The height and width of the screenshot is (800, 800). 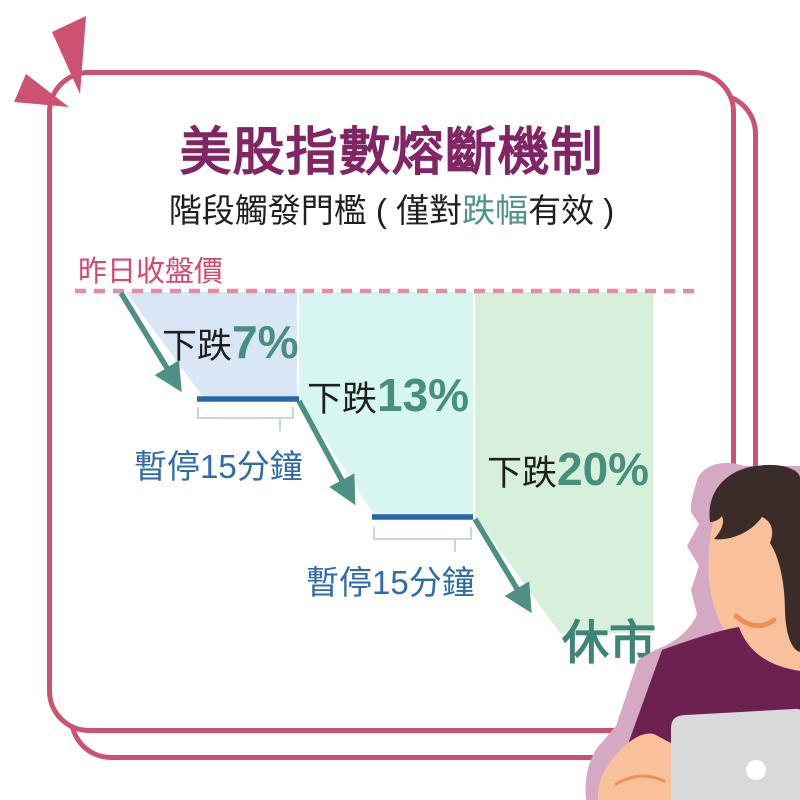 I want to click on subtitle-suffix: 有效 ), so click(x=571, y=210).